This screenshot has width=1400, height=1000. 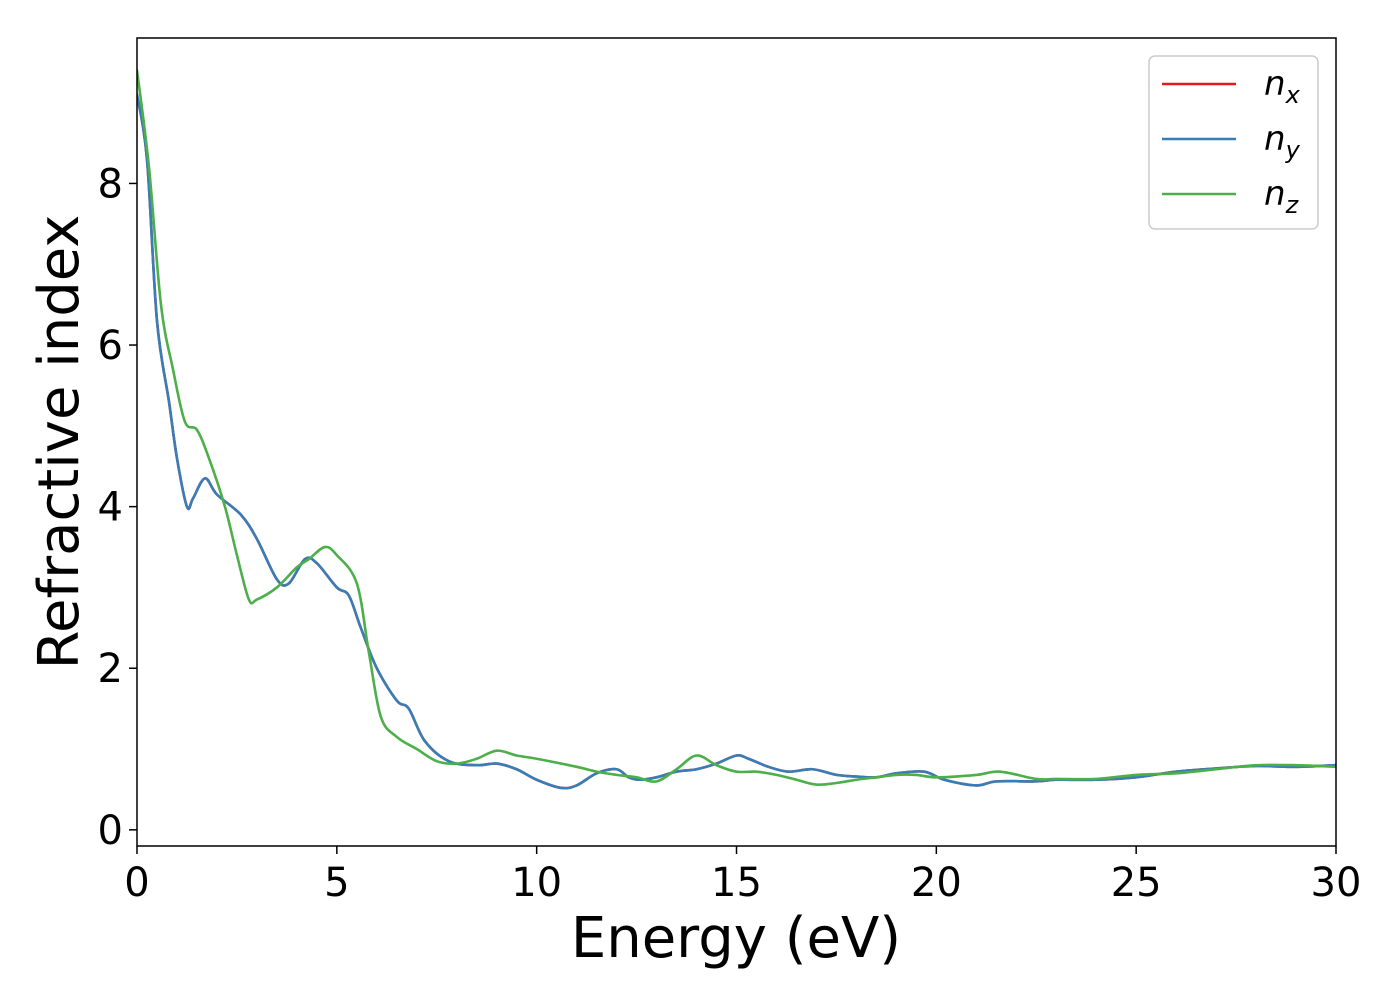 I want to click on legend-label-x: nx, so click(x=1282, y=86).